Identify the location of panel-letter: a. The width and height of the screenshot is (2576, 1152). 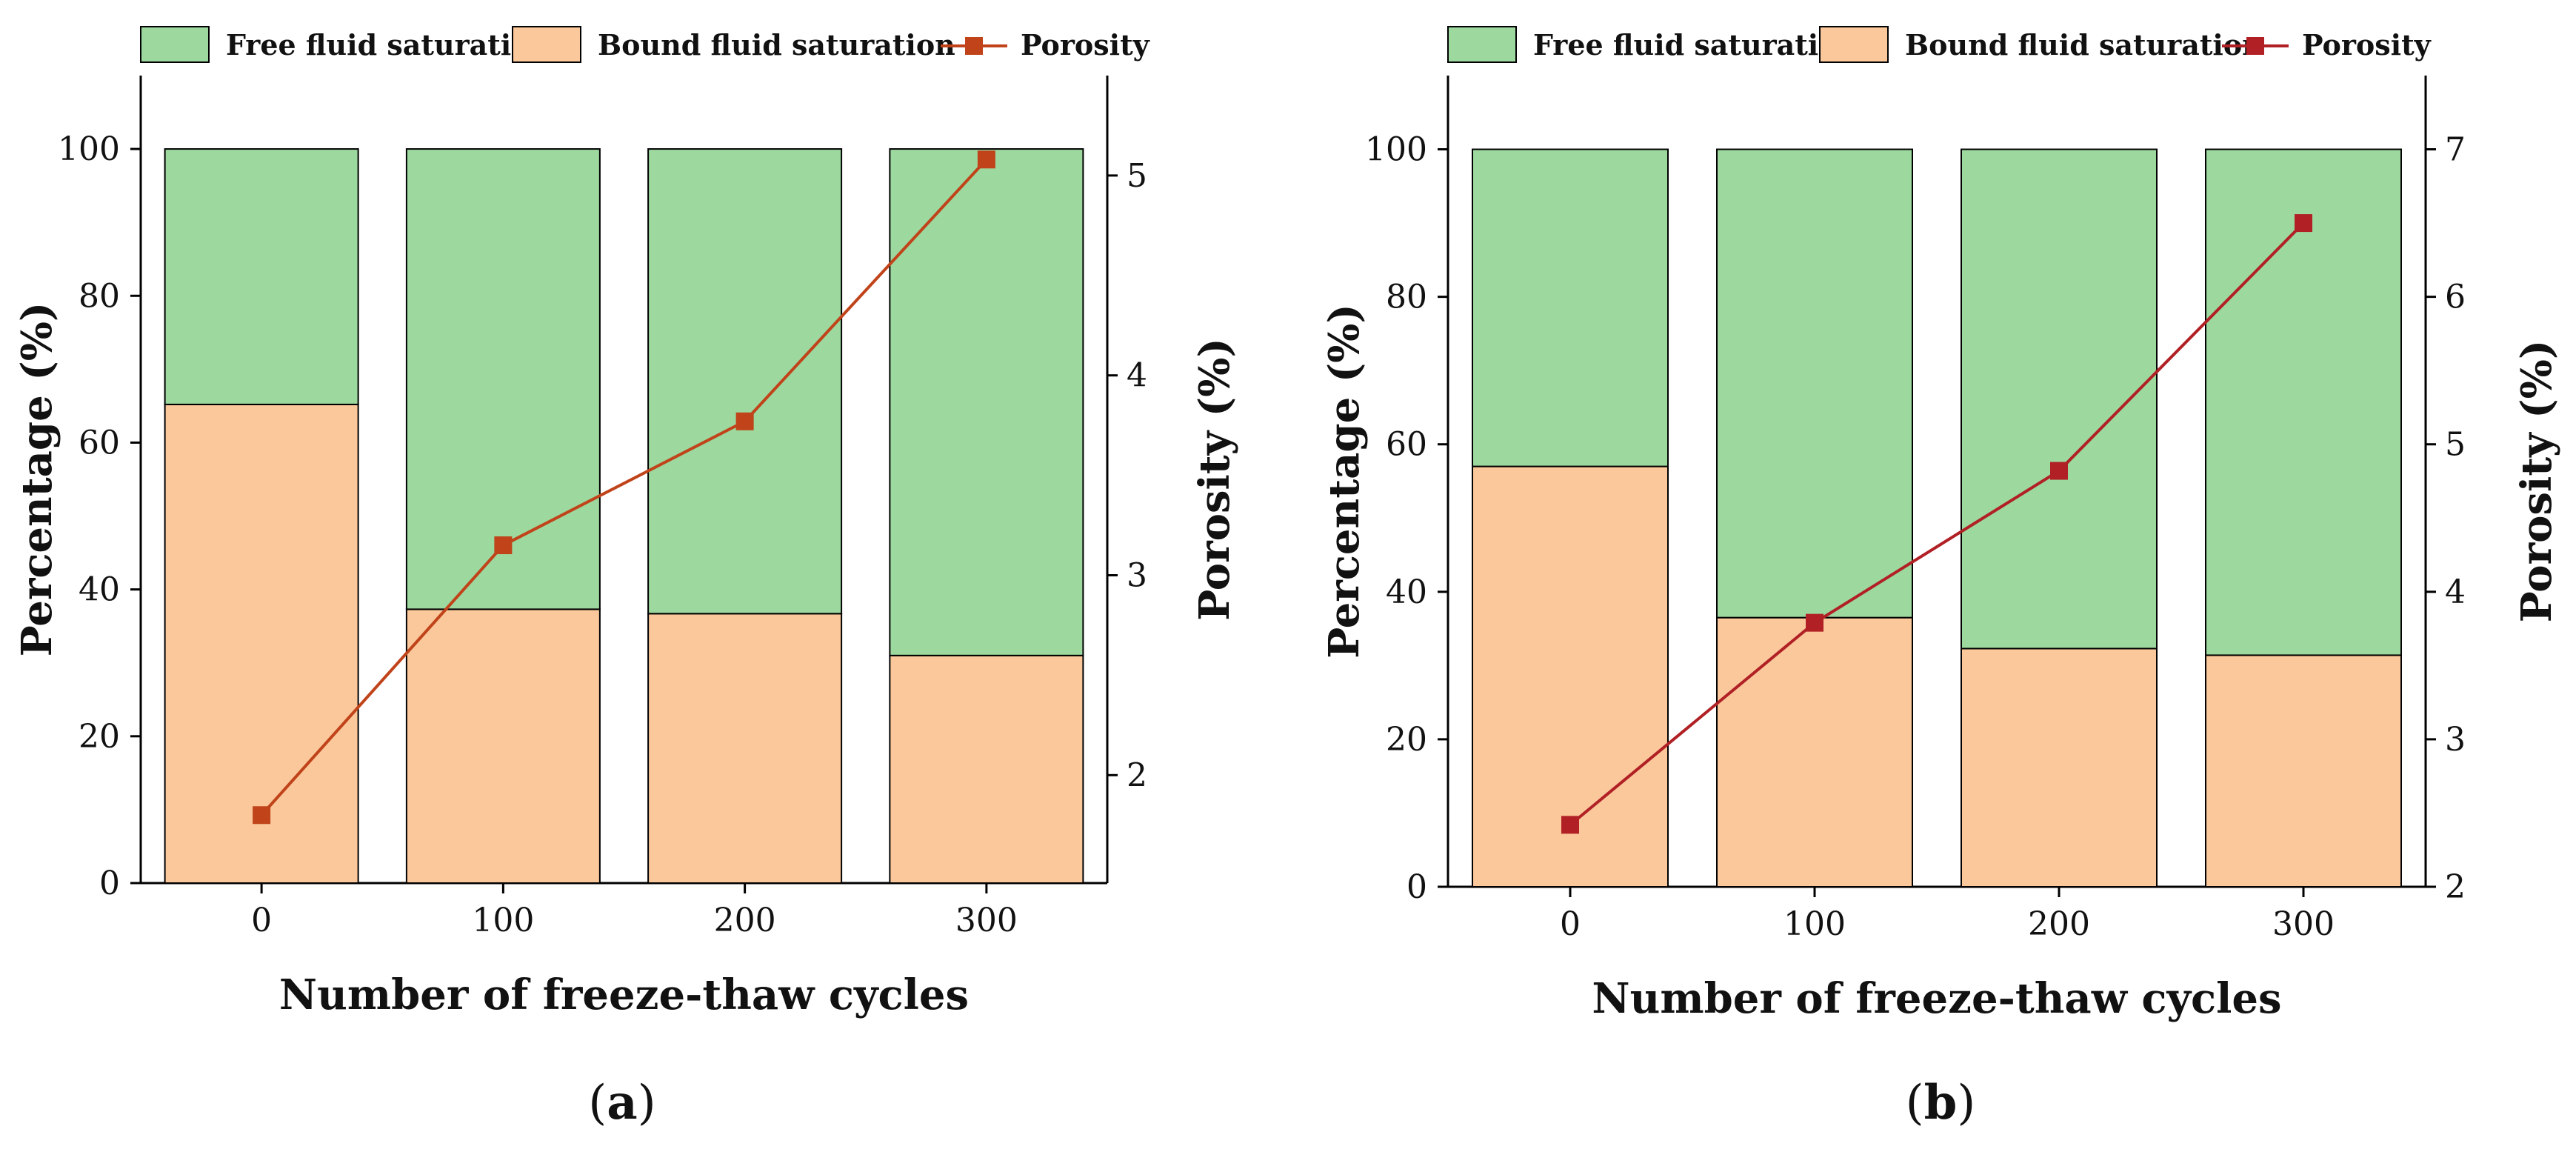
(622, 1103).